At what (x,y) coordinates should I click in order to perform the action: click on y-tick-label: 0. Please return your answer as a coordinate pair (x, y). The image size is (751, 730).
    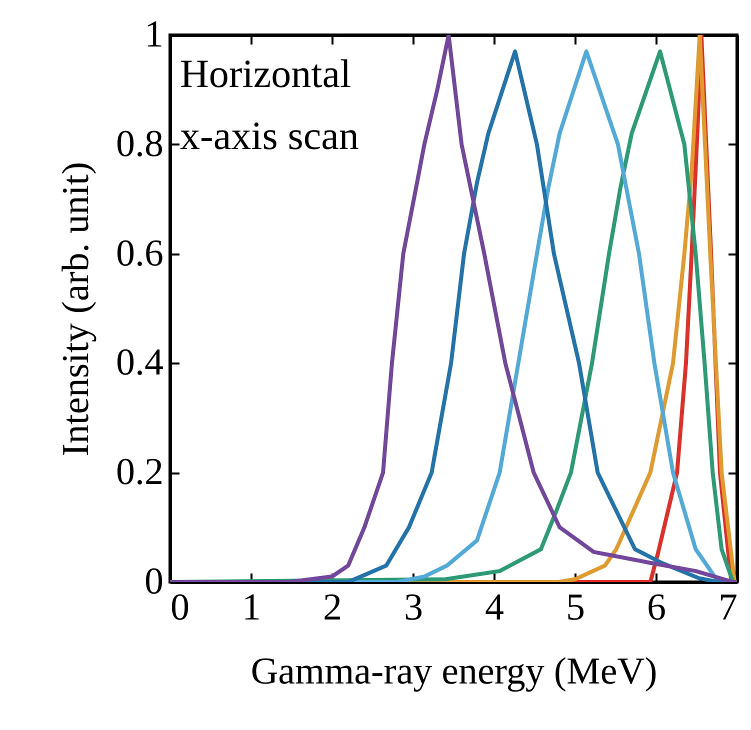
    Looking at the image, I should click on (154, 581).